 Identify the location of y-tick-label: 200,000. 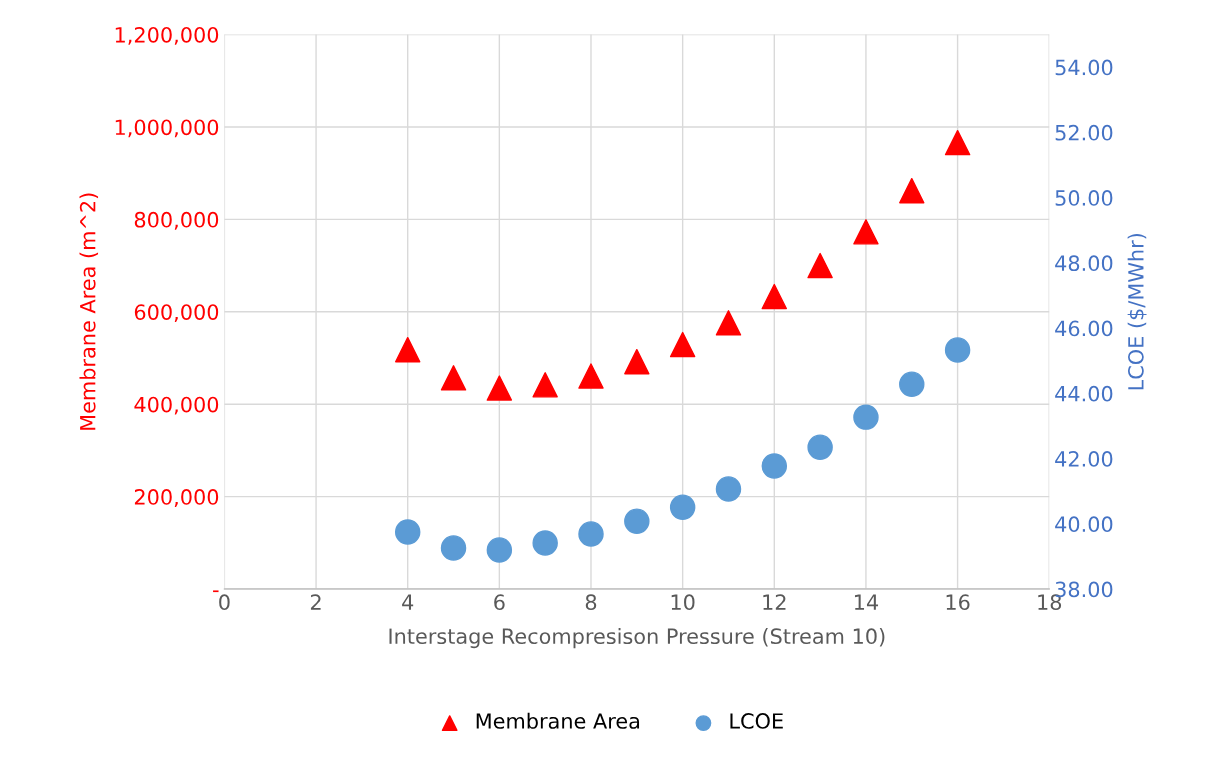
(176, 498).